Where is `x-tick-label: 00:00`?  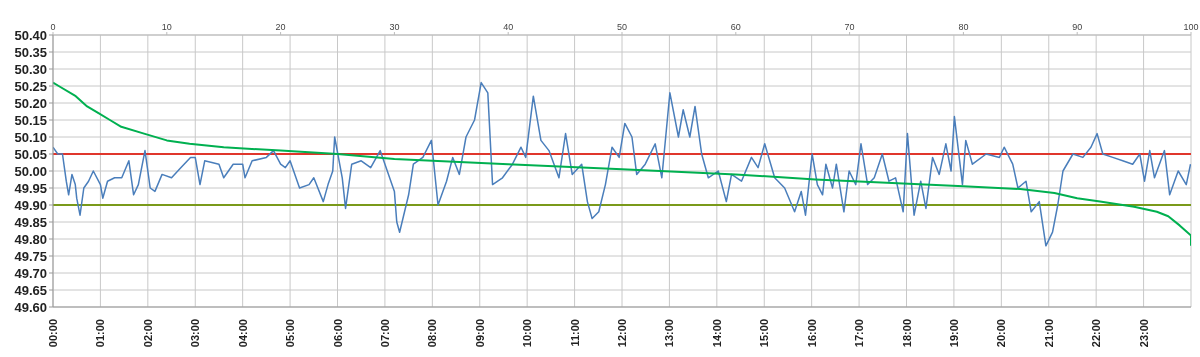
x-tick-label: 00:00 is located at coordinates (53, 333).